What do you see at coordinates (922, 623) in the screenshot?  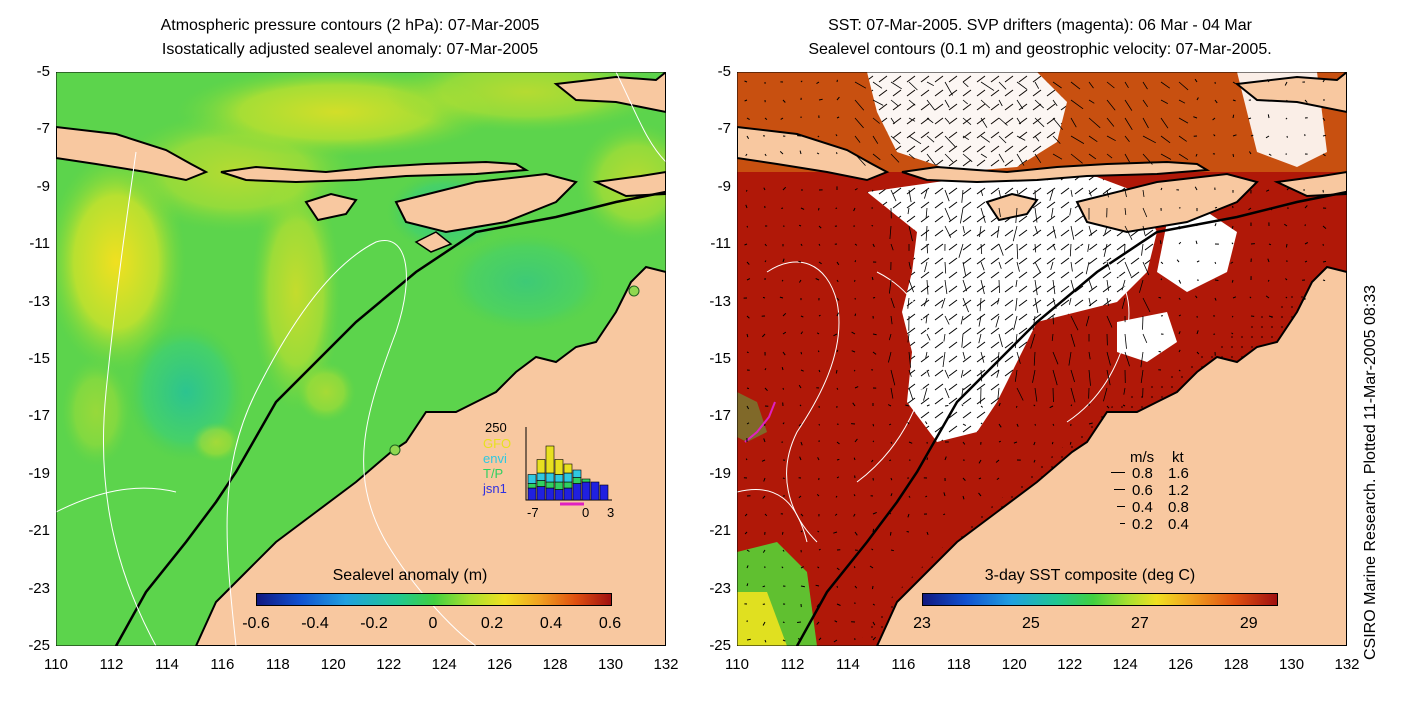 I see `right-colorbar-tick: 23` at bounding box center [922, 623].